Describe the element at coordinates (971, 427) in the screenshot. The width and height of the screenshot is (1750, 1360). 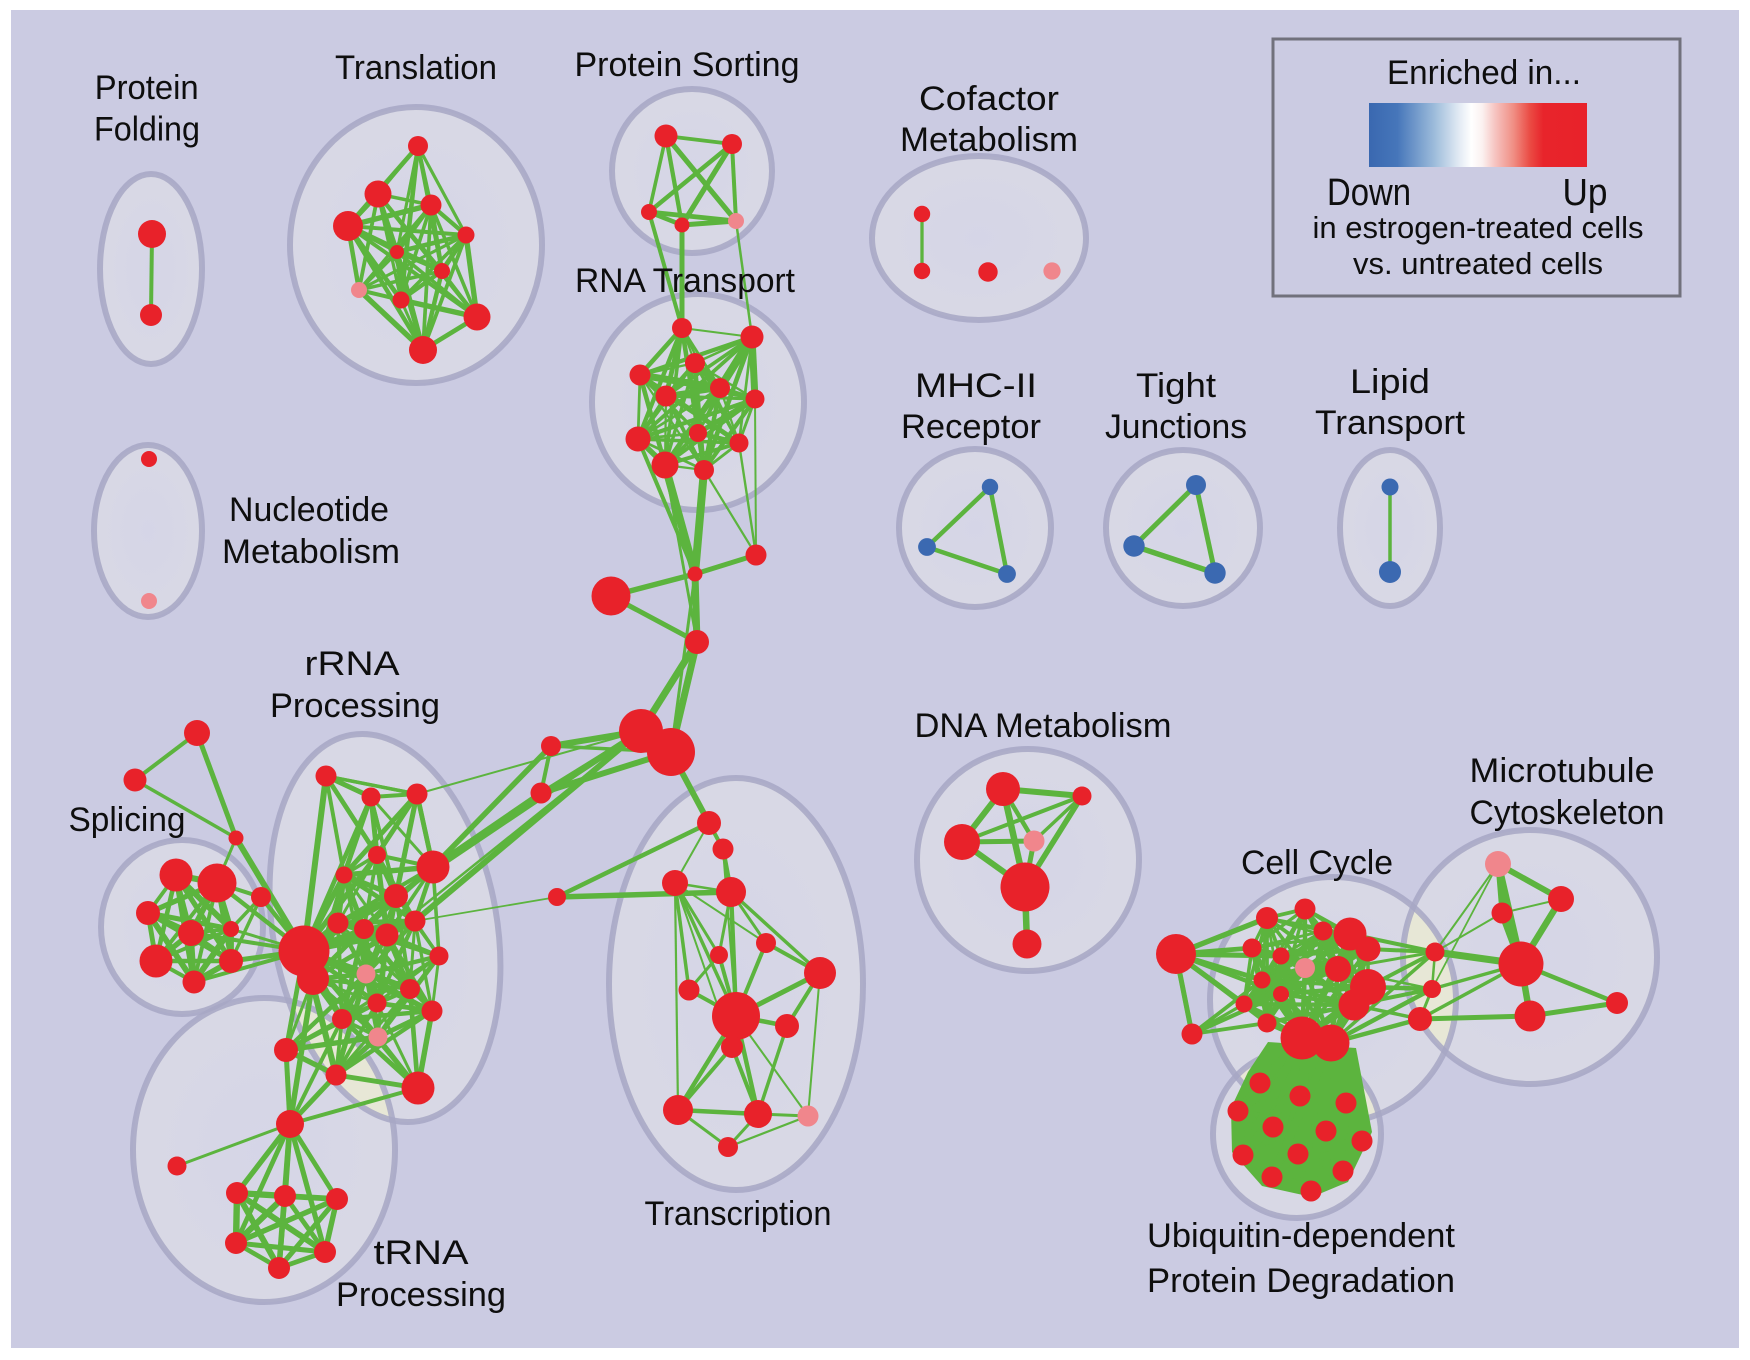
I see `svg-text: Receptor` at that location.